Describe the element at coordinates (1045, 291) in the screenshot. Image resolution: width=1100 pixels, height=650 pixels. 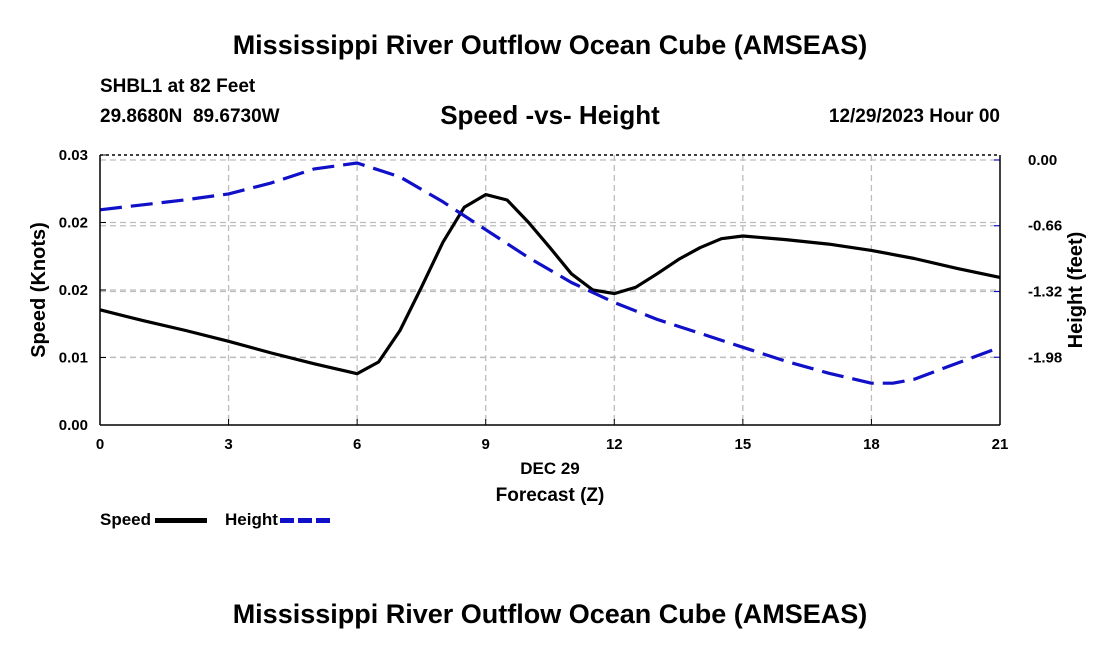
I see `y-right-tick-label: -1.32` at that location.